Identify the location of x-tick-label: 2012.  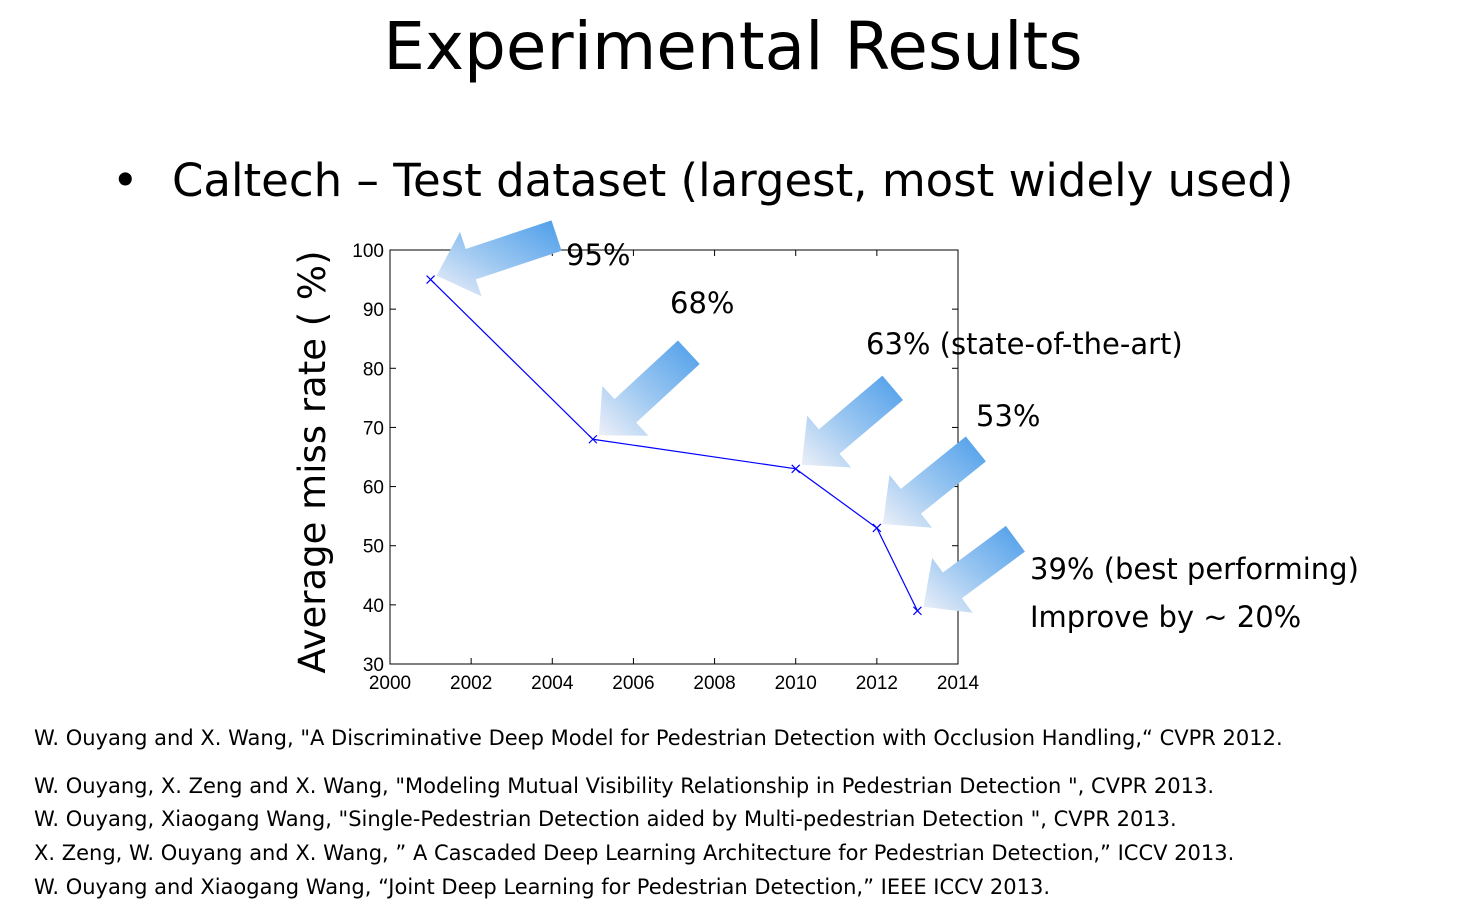
(877, 683).